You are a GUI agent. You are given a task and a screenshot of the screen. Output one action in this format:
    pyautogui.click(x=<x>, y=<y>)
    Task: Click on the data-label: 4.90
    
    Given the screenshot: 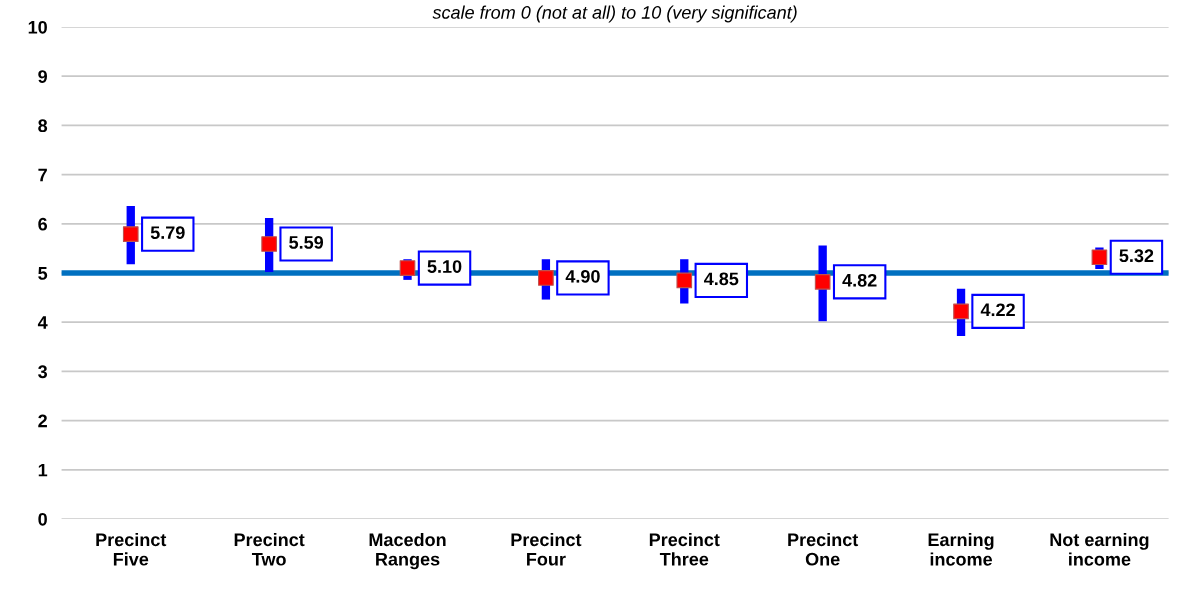 What is the action you would take?
    pyautogui.click(x=582, y=276)
    